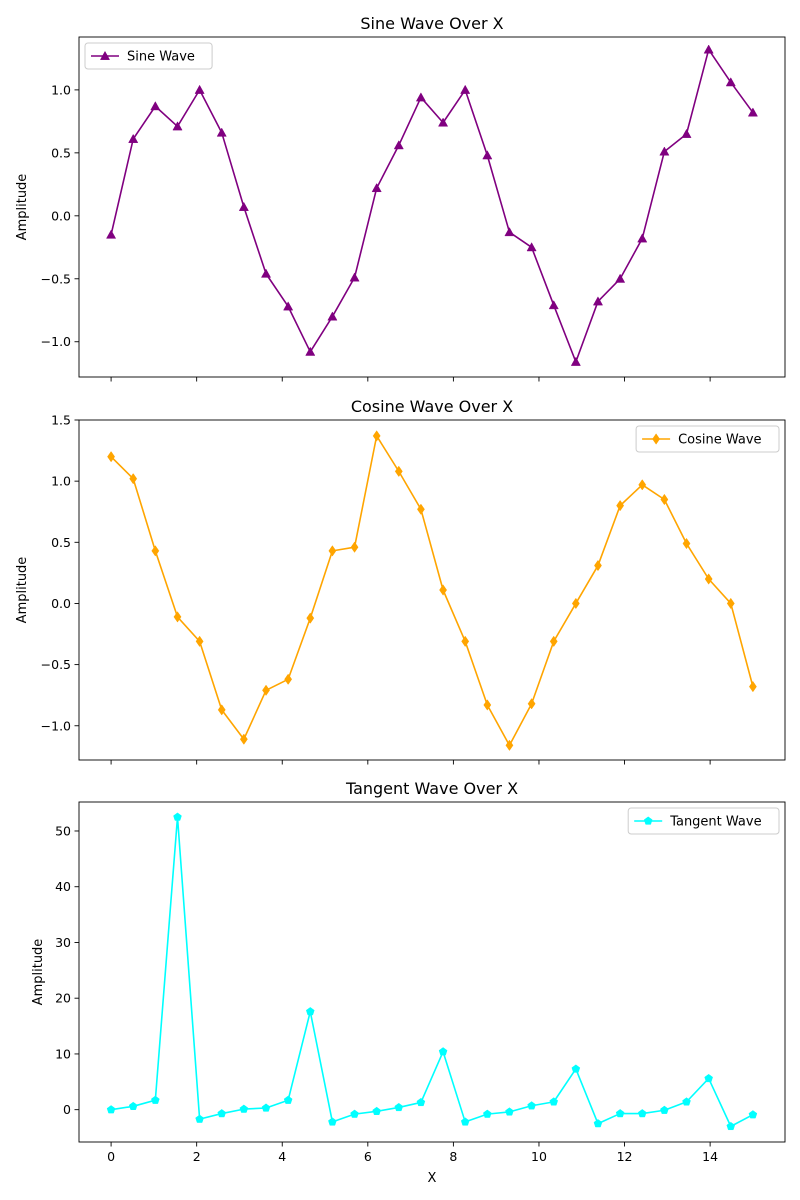 This screenshot has height=1200, width=800. Describe the element at coordinates (282, 1156) in the screenshot. I see `x-tick-label: 4` at that location.